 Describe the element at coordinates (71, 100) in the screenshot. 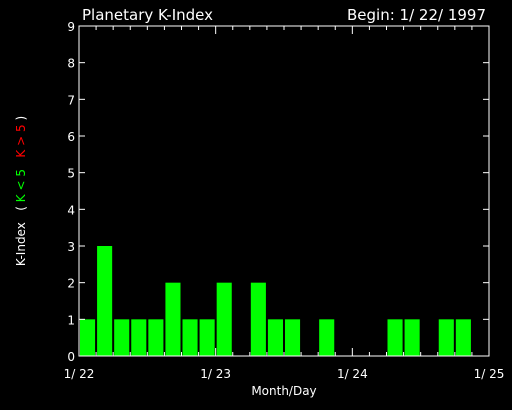

I see `y-tick-label: 7` at that location.